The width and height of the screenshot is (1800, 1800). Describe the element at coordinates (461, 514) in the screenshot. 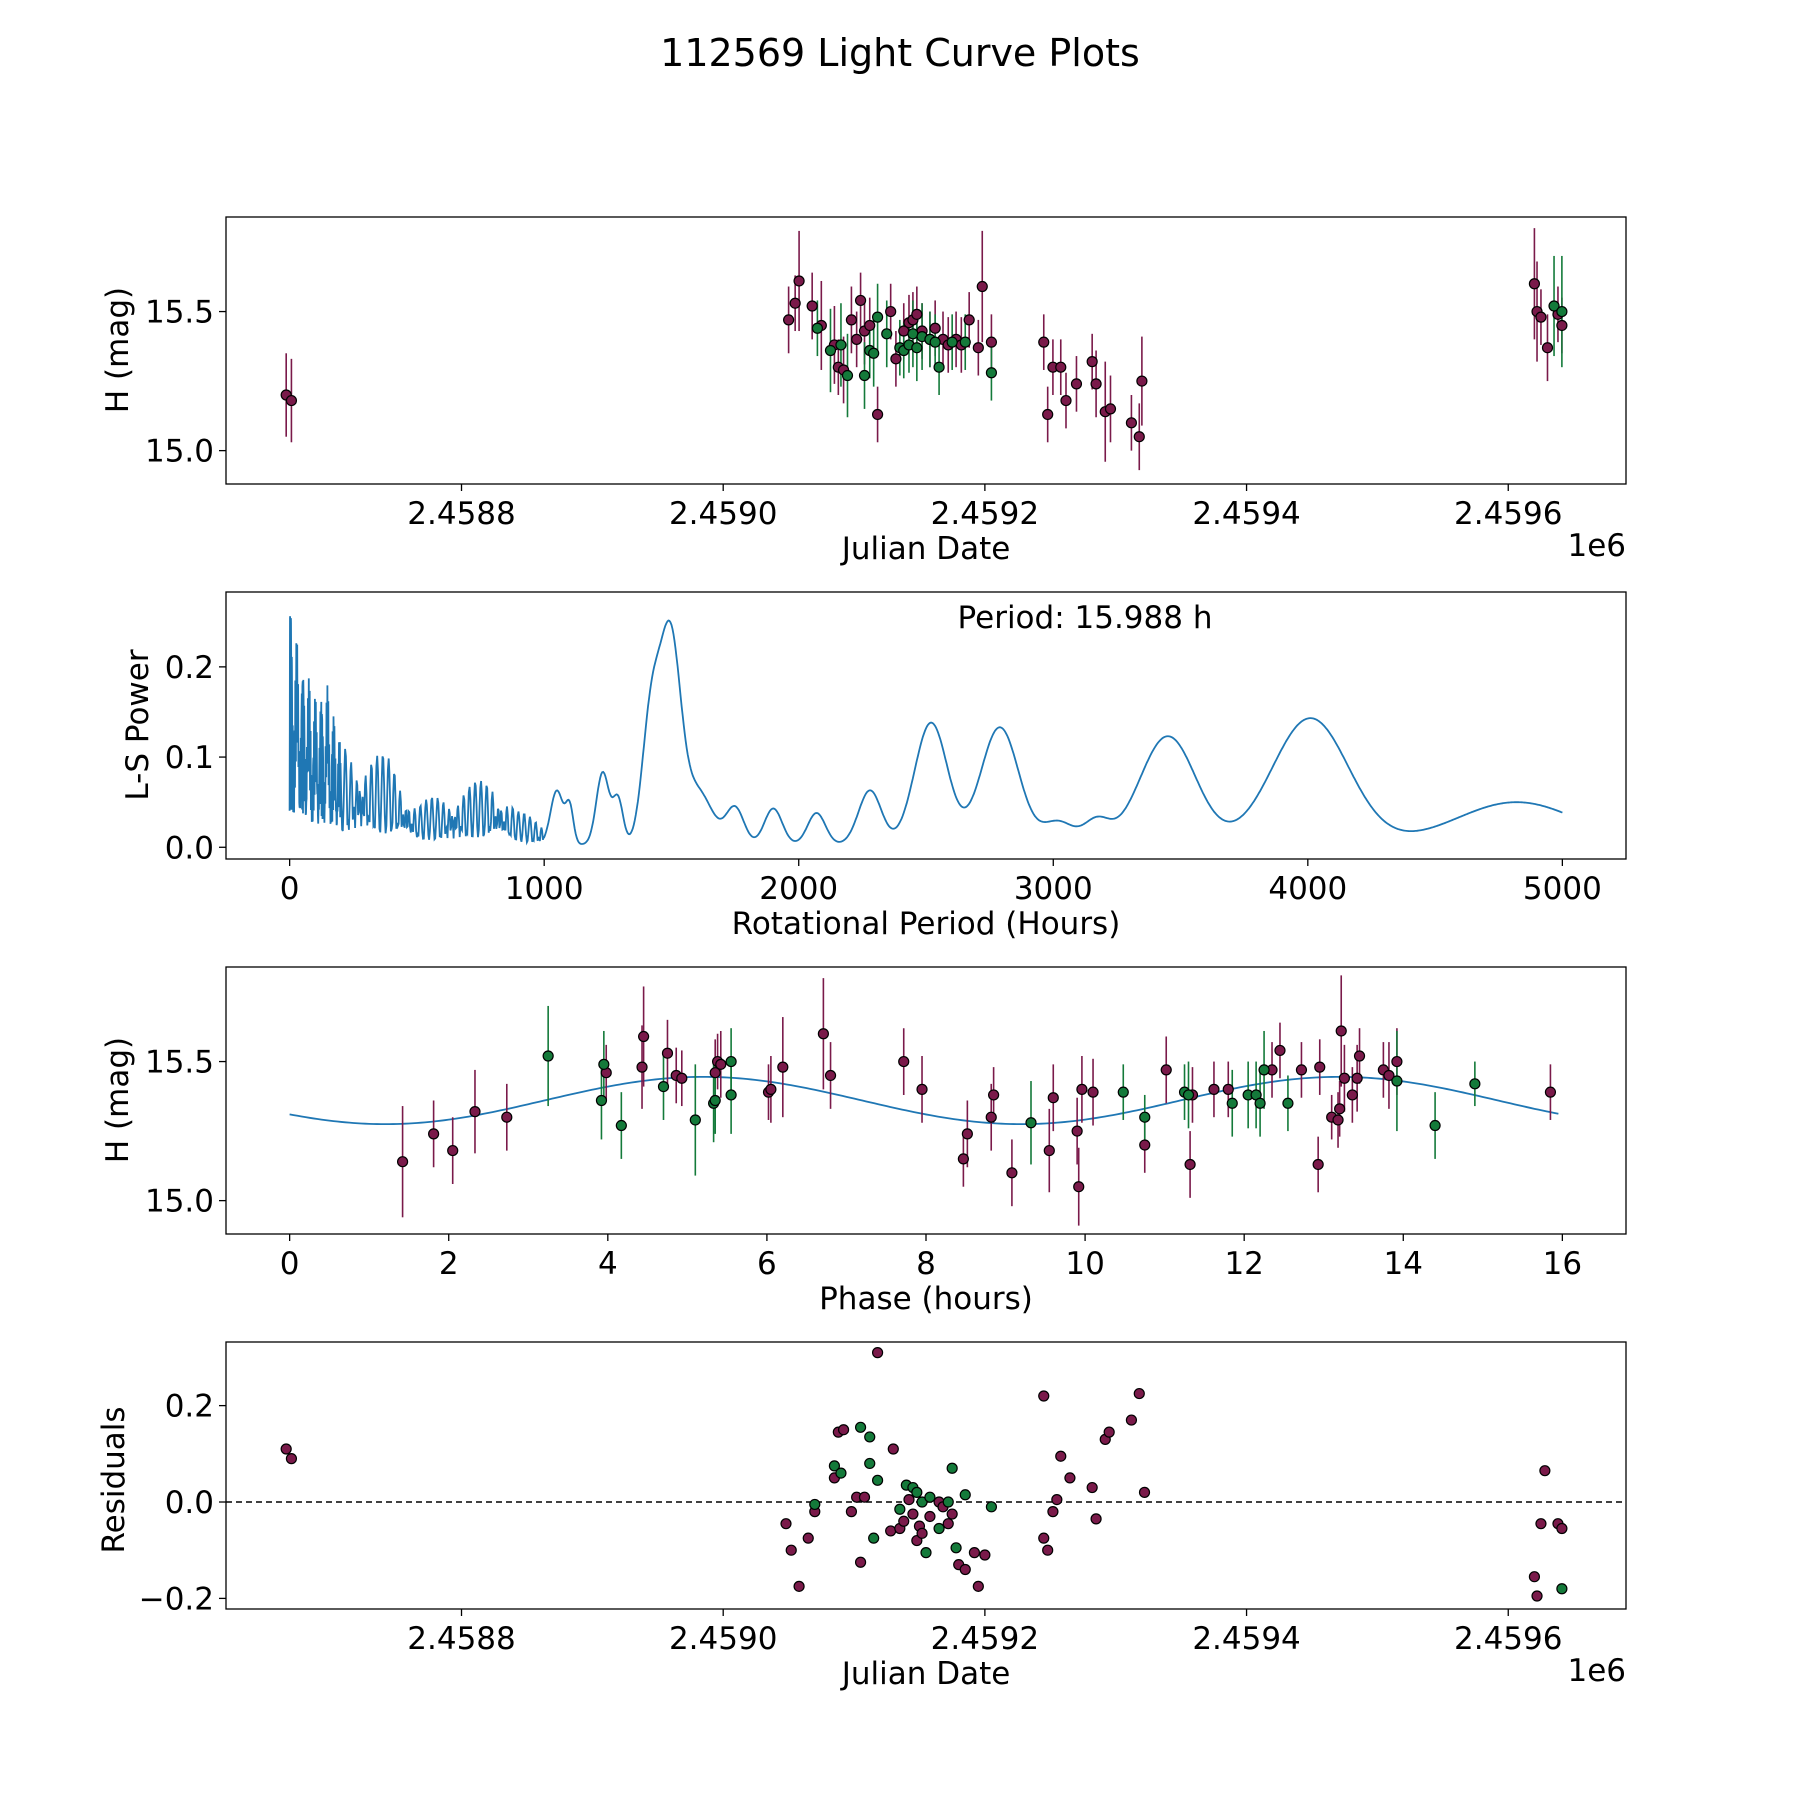

I see `lightcurve-xtick-label: 2.4588` at that location.